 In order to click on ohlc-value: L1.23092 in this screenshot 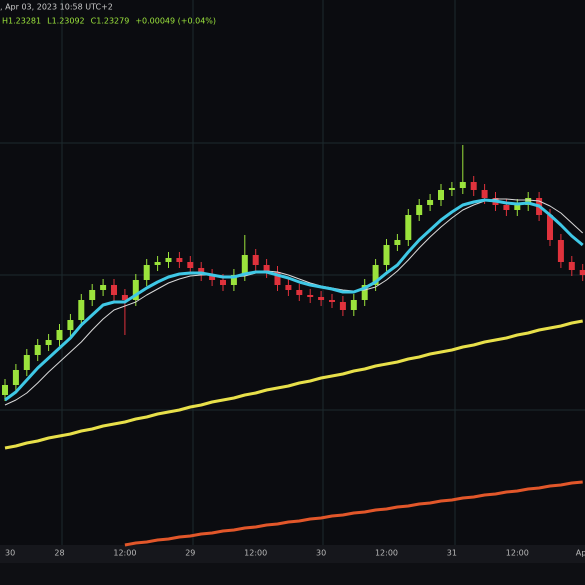, I will do `click(66, 21)`.